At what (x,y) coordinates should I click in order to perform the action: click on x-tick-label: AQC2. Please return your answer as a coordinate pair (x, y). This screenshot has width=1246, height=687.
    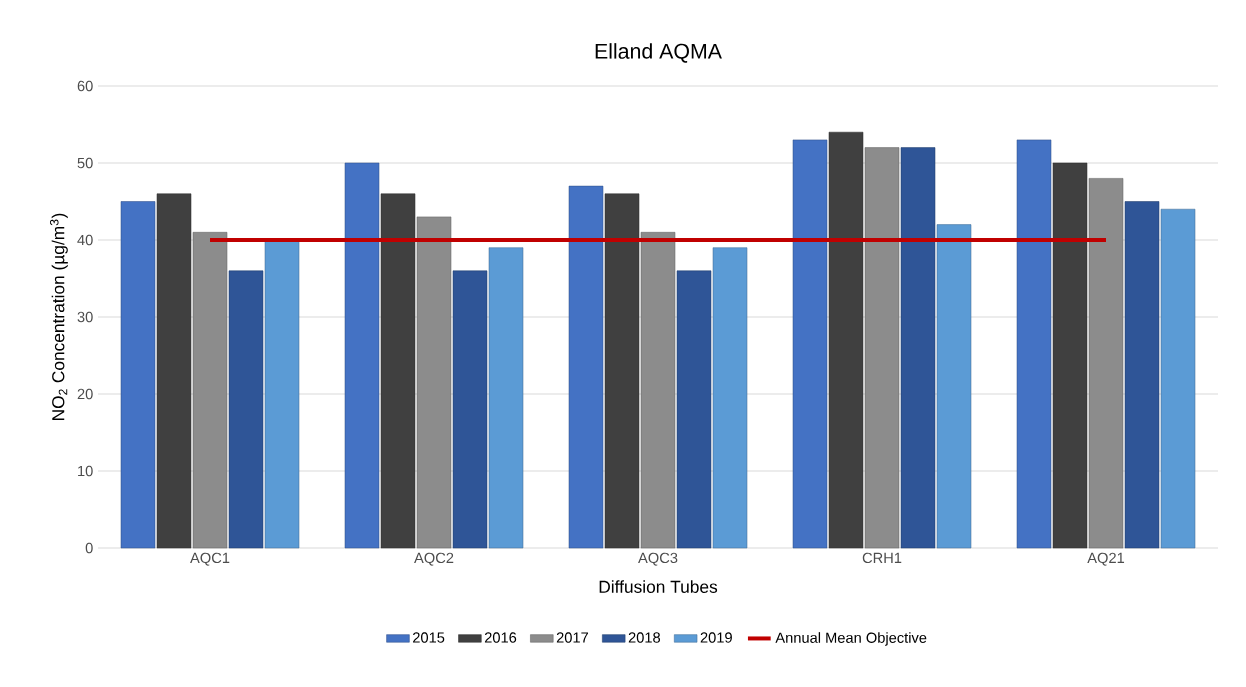
    Looking at the image, I should click on (434, 559).